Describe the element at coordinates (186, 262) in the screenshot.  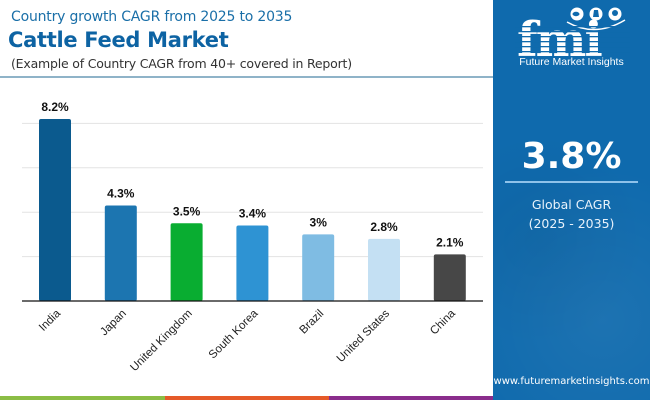
I see `bar-united-kingdom` at that location.